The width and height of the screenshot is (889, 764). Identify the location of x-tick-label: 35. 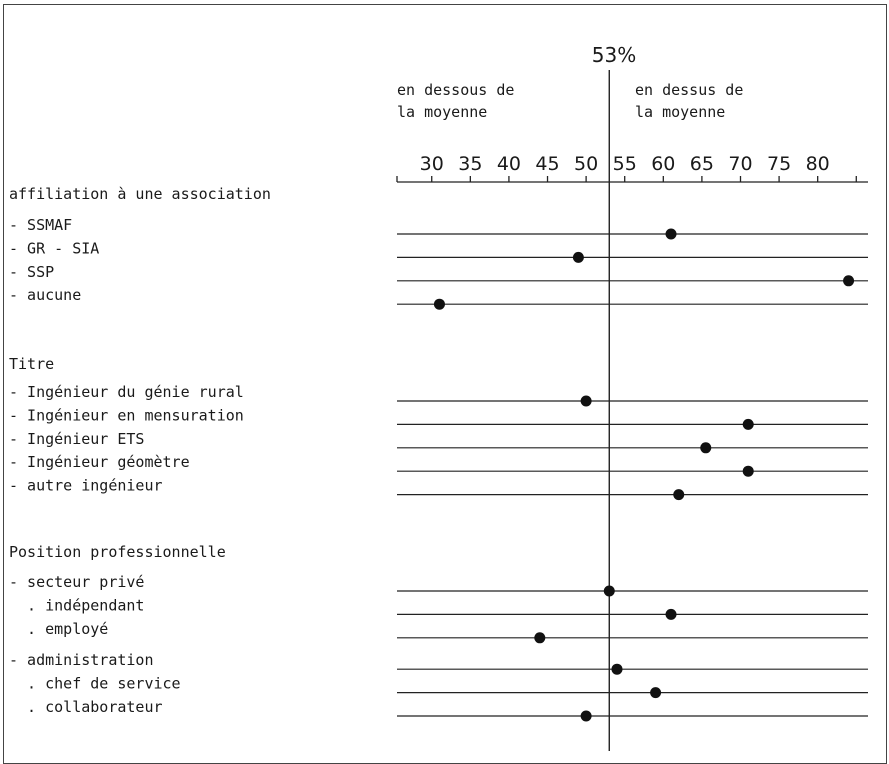
(470, 164).